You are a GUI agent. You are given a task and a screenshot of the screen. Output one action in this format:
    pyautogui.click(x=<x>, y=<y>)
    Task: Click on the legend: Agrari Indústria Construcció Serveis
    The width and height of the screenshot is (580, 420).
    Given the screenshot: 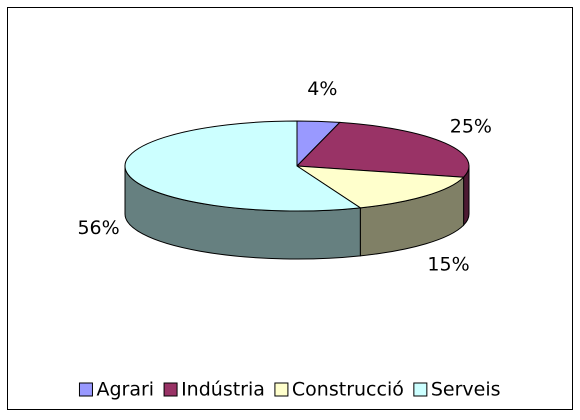 What is the action you would take?
    pyautogui.click(x=289, y=390)
    